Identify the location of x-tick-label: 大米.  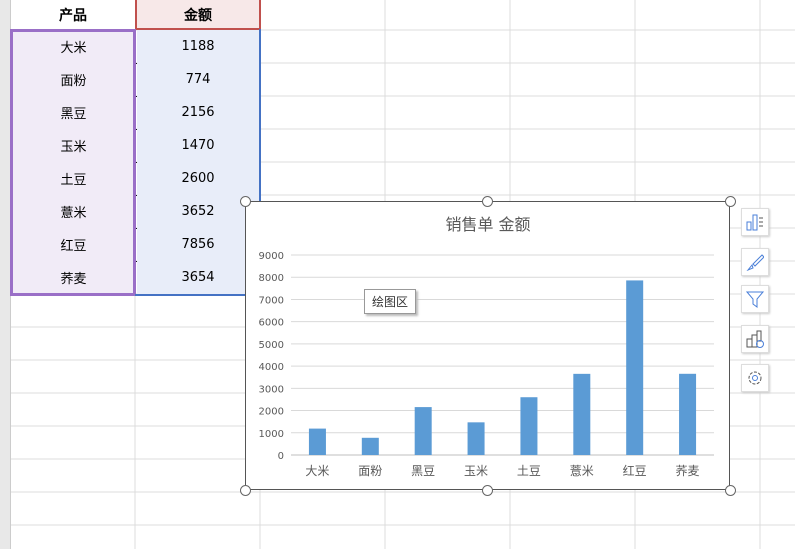
(317, 471).